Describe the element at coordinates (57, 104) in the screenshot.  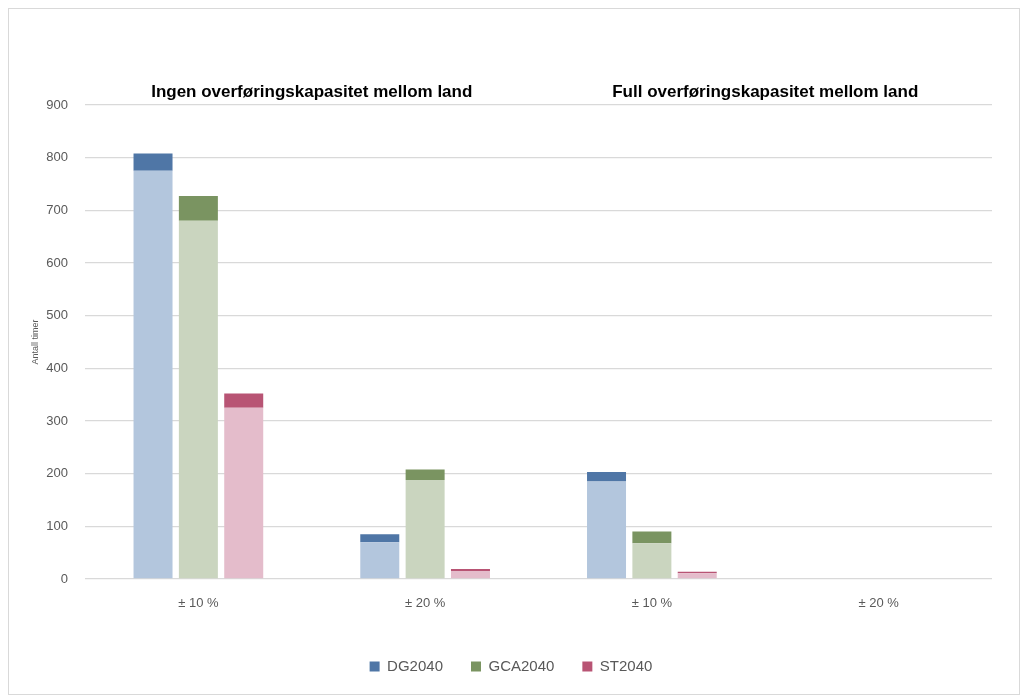
I see `y-tick-label: 900` at that location.